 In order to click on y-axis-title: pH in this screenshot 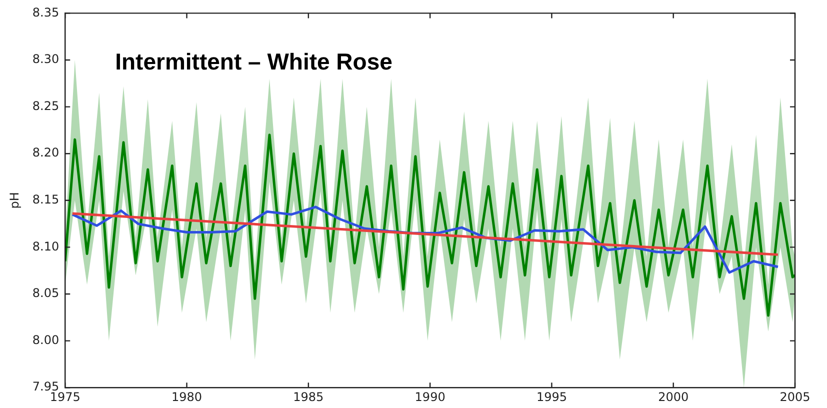, I will do `click(14, 200)`.